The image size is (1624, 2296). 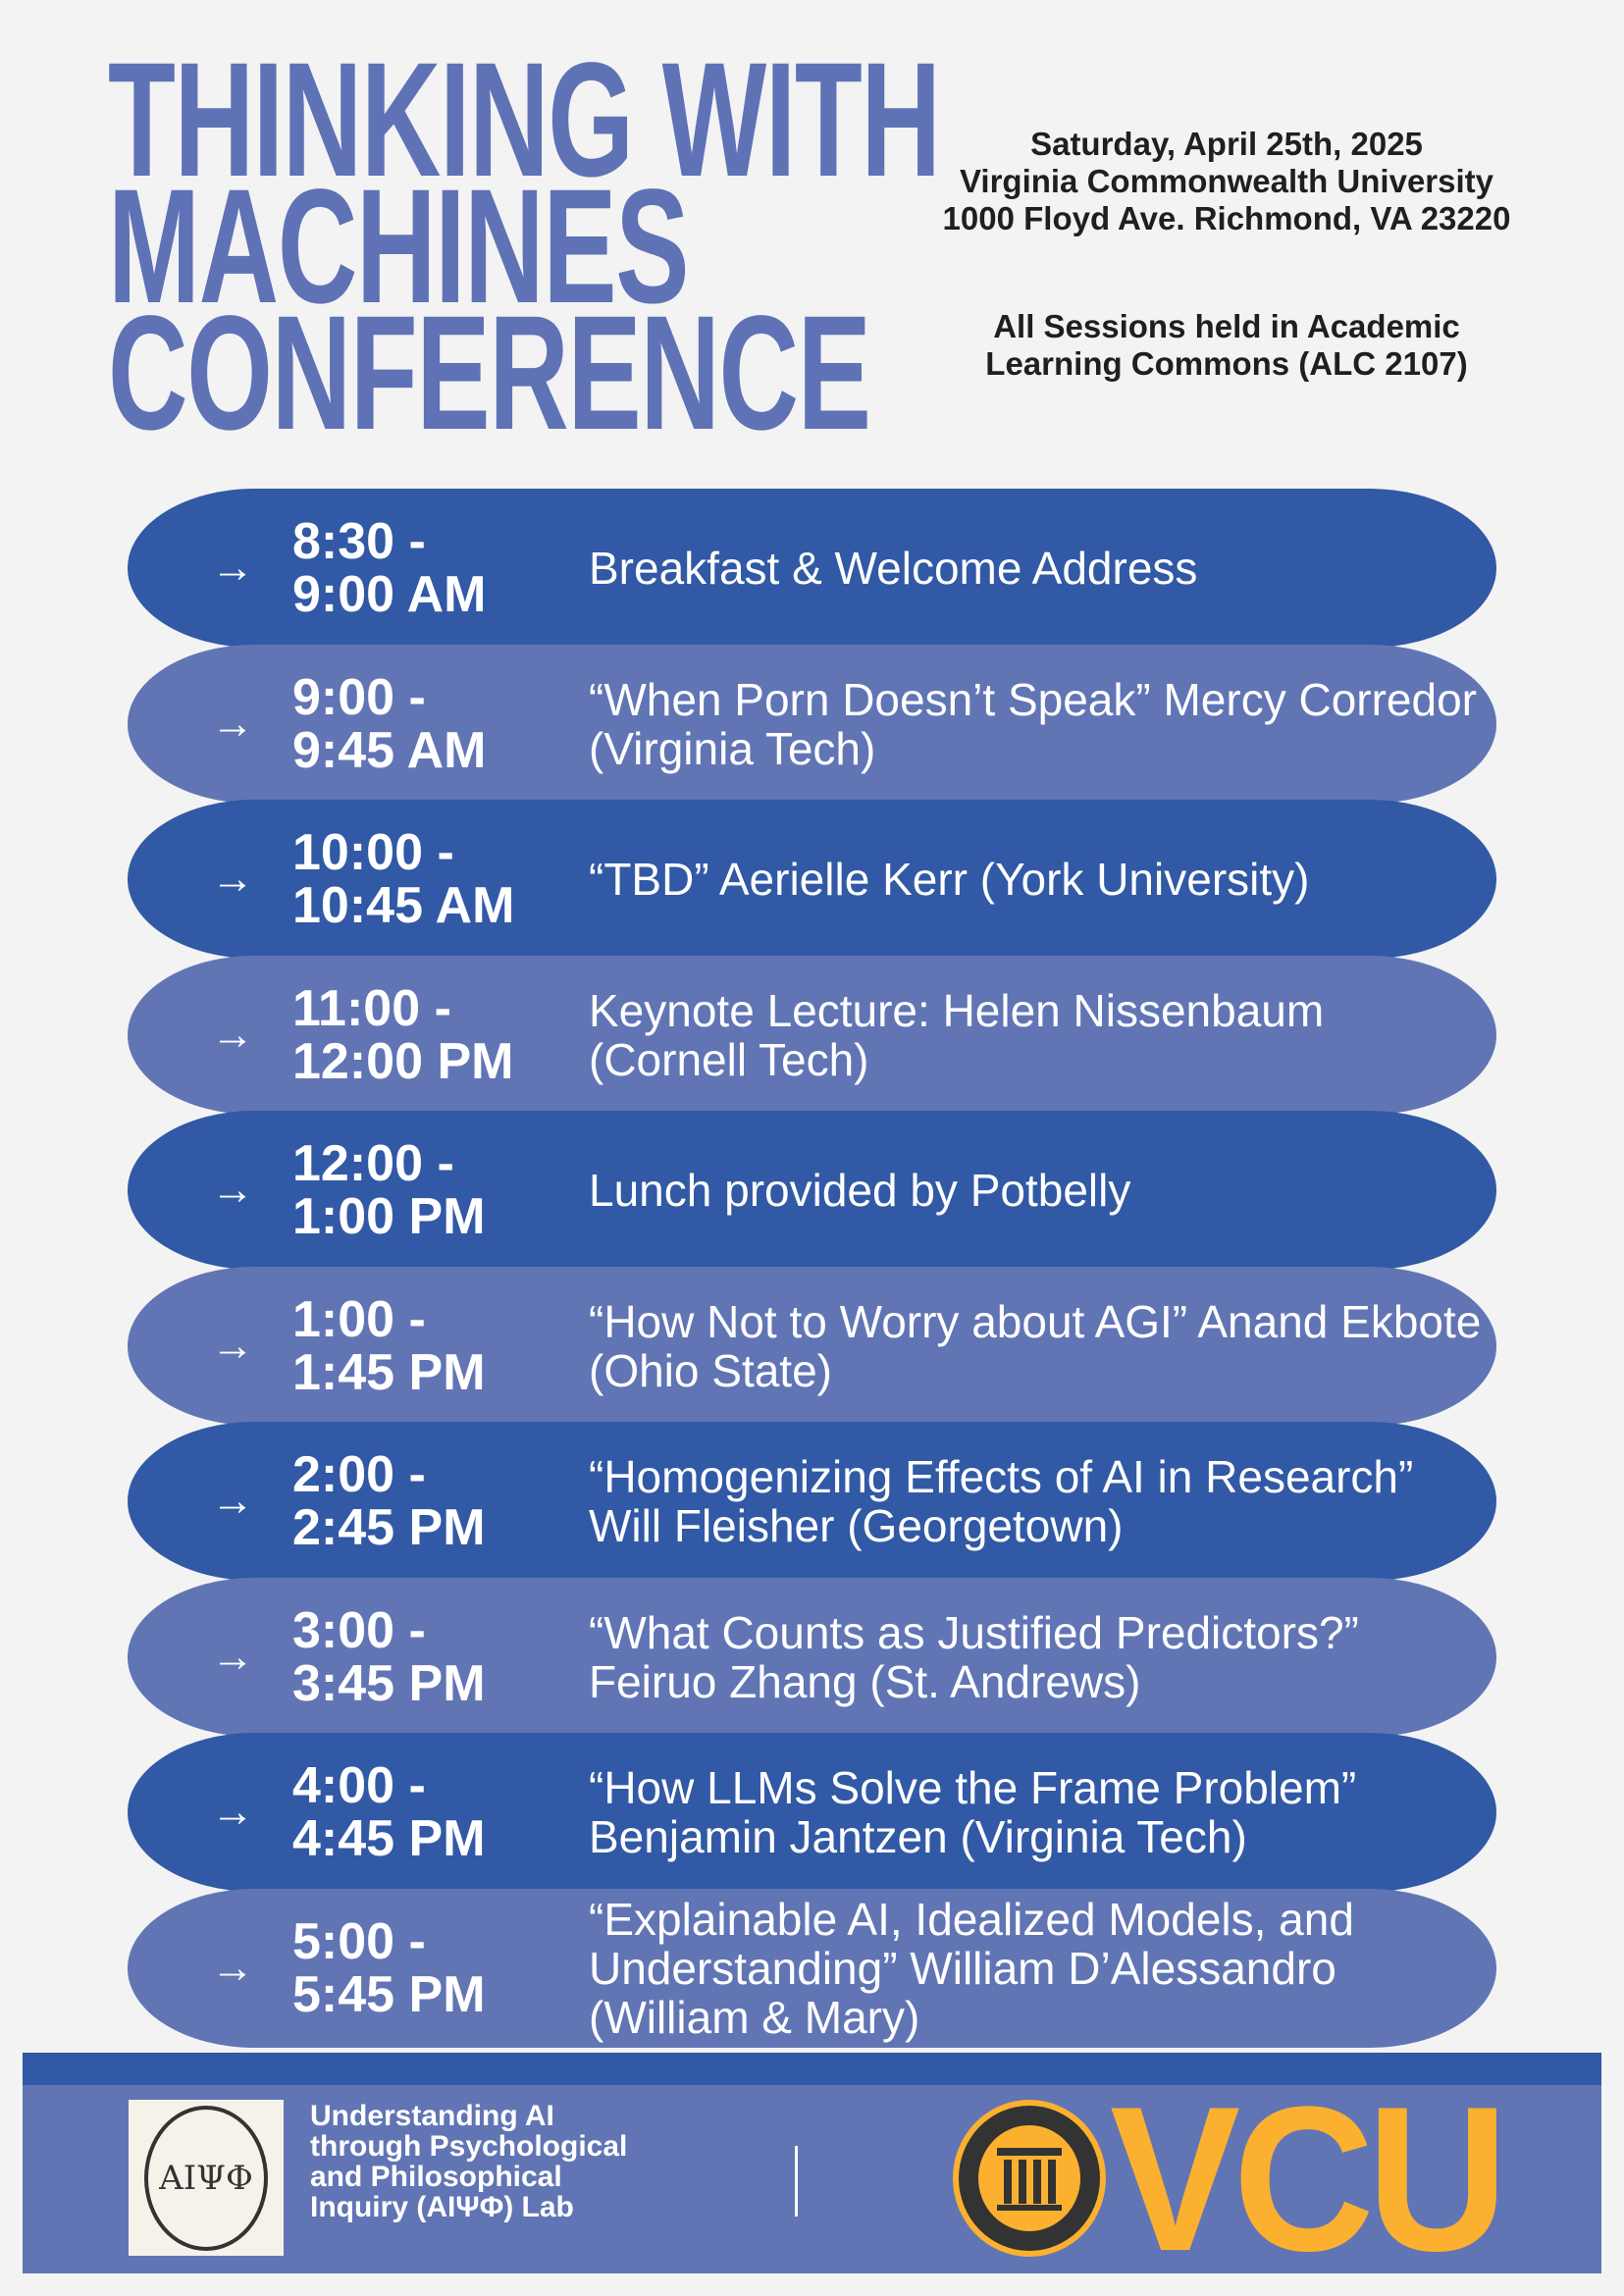 I want to click on event-venue: Virginia Commonwealth University, so click(x=1226, y=181).